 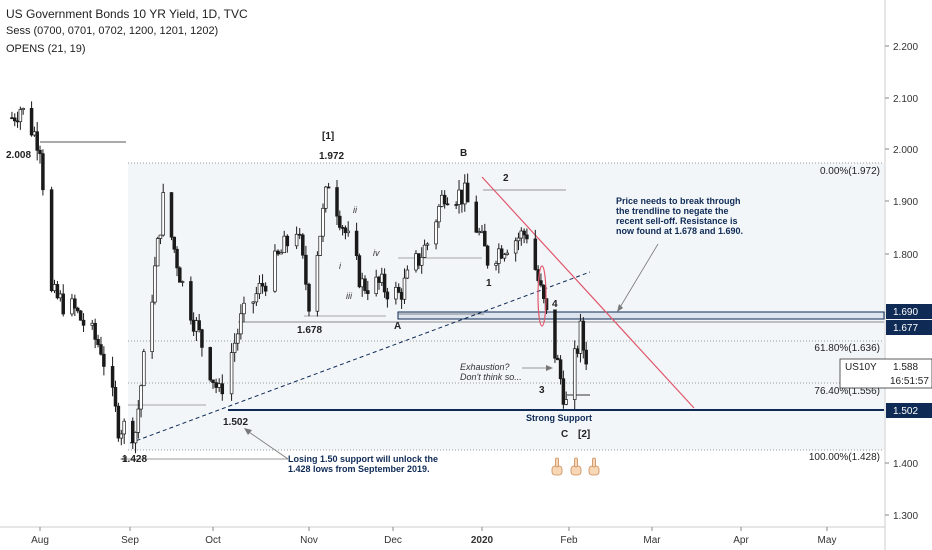 What do you see at coordinates (584, 434) in the screenshot?
I see `label-wave2-bracket: [2]` at bounding box center [584, 434].